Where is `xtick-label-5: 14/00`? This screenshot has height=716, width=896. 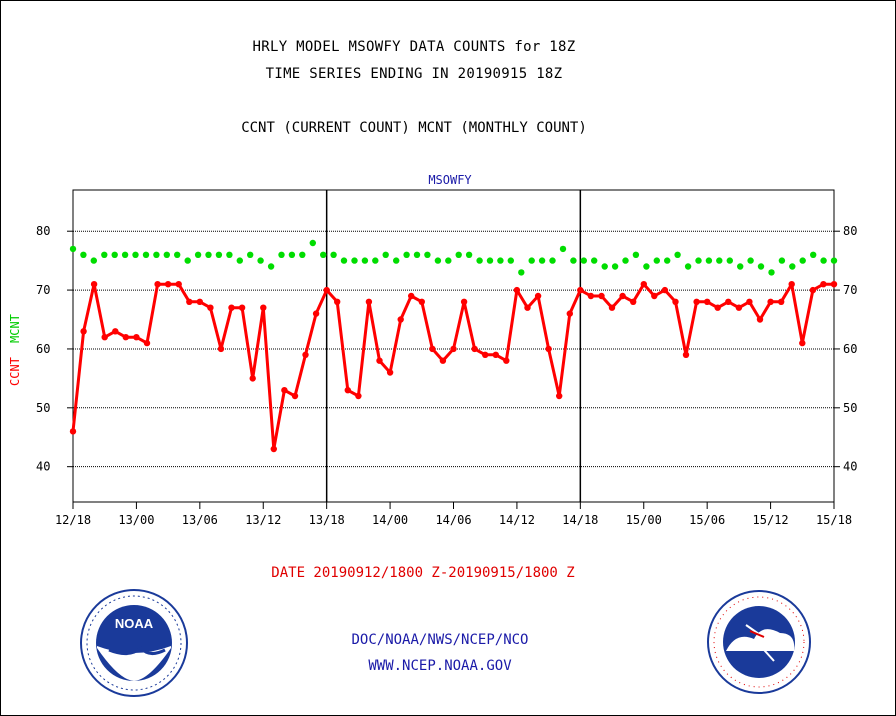
xtick-label-5: 14/00 is located at coordinates (390, 520).